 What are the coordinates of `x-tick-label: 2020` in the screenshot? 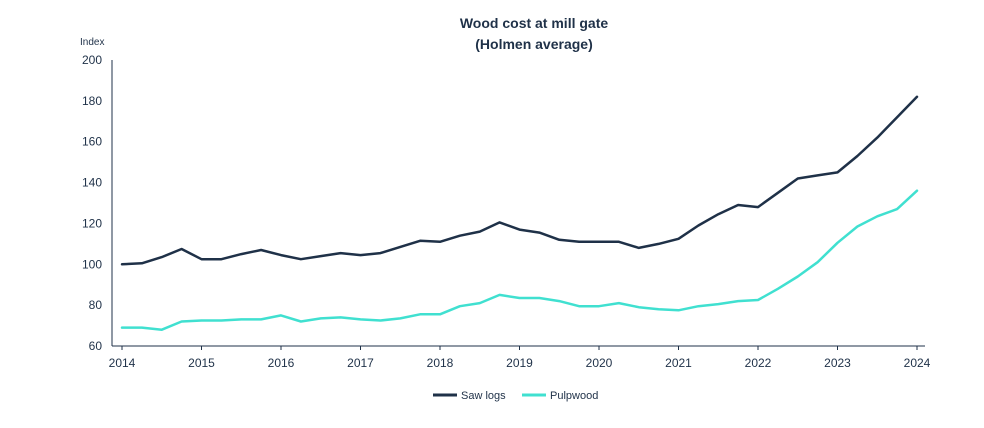 It's located at (599, 363).